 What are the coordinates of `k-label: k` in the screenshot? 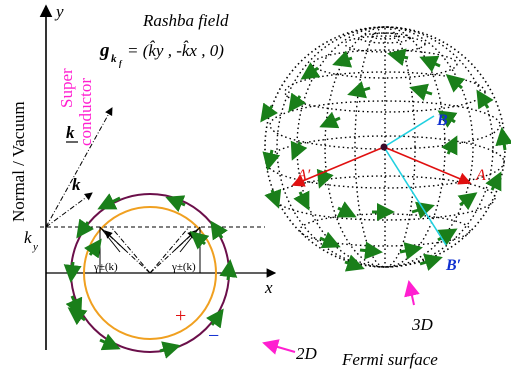 It's located at (76, 184).